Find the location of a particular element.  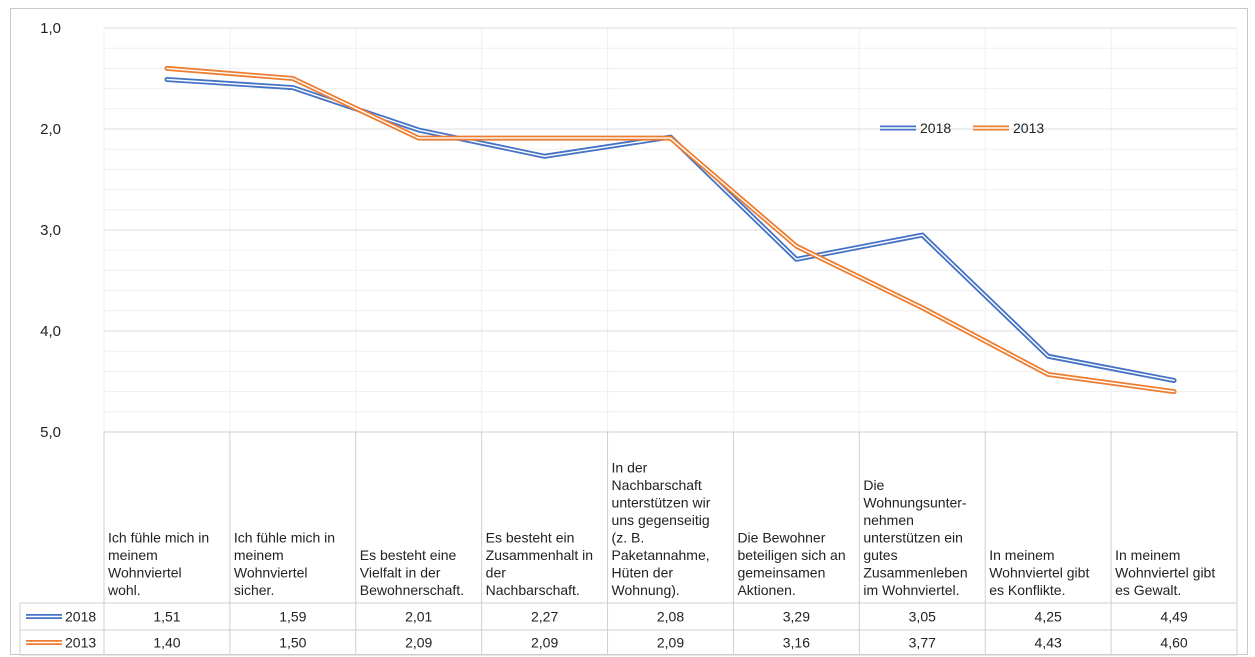

data-label: 1,51 is located at coordinates (166, 617).